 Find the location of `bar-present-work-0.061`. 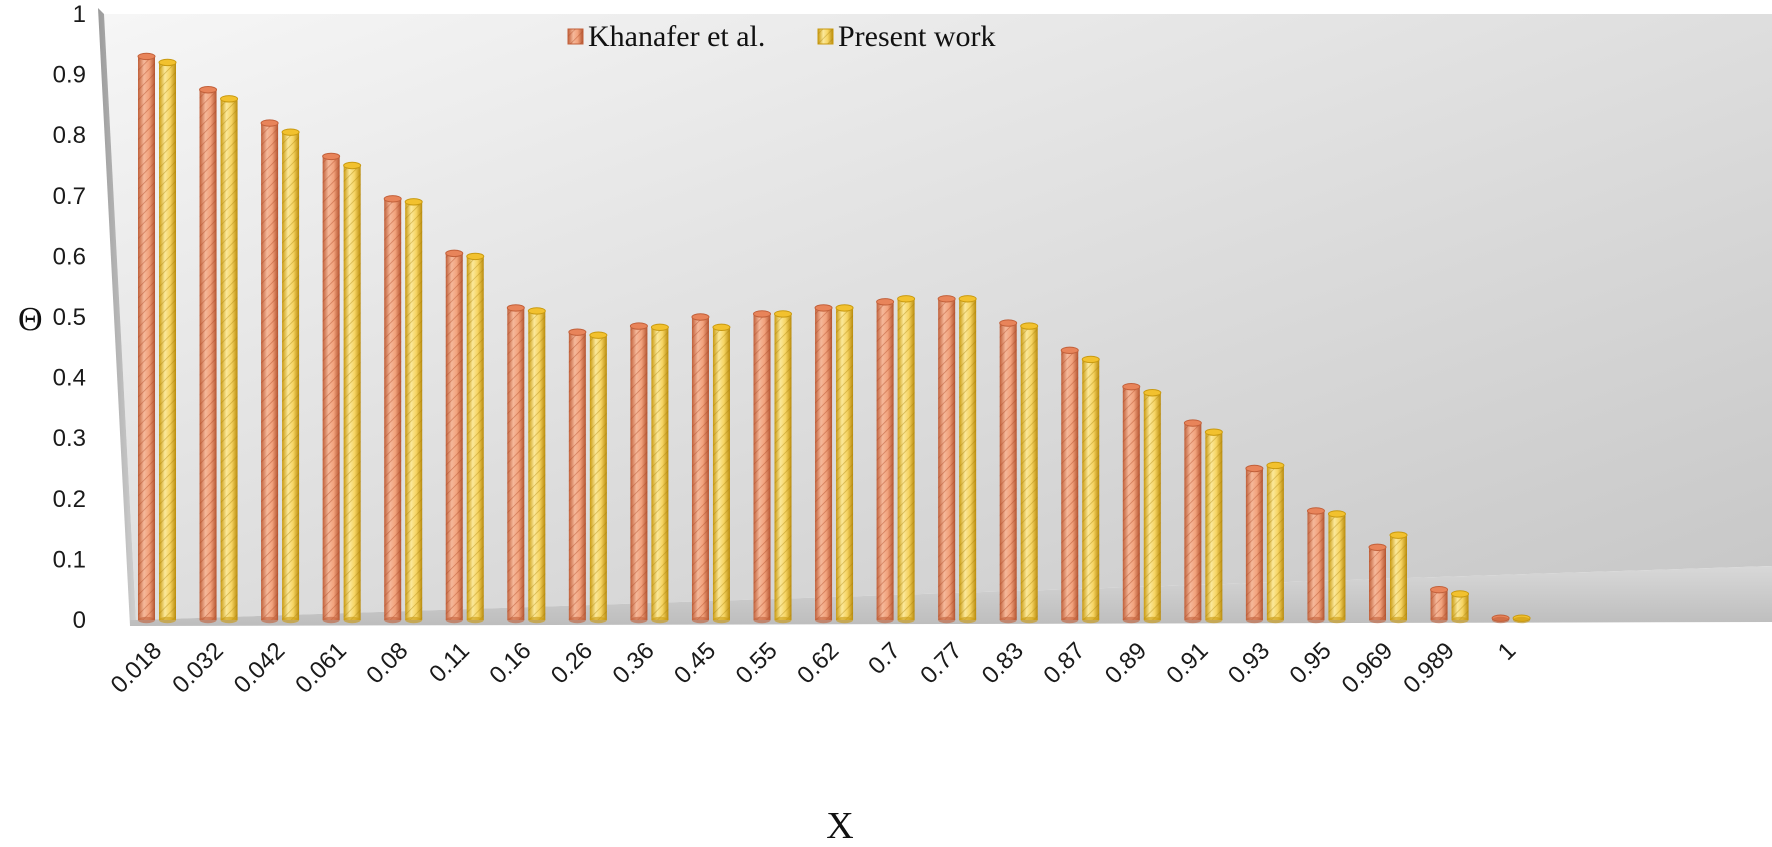

bar-present-work-0.061 is located at coordinates (352, 392).